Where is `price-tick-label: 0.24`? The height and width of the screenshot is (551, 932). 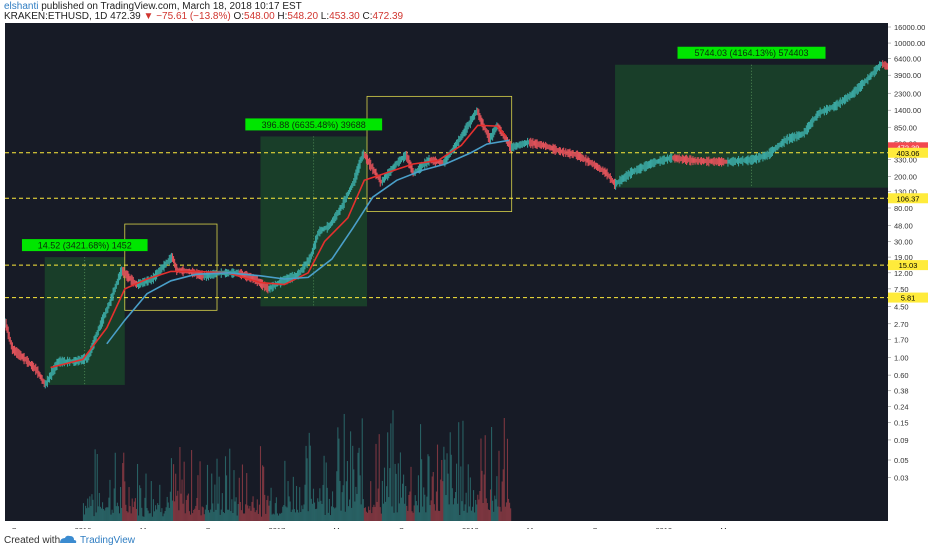
price-tick-label: 0.24 is located at coordinates (901, 406).